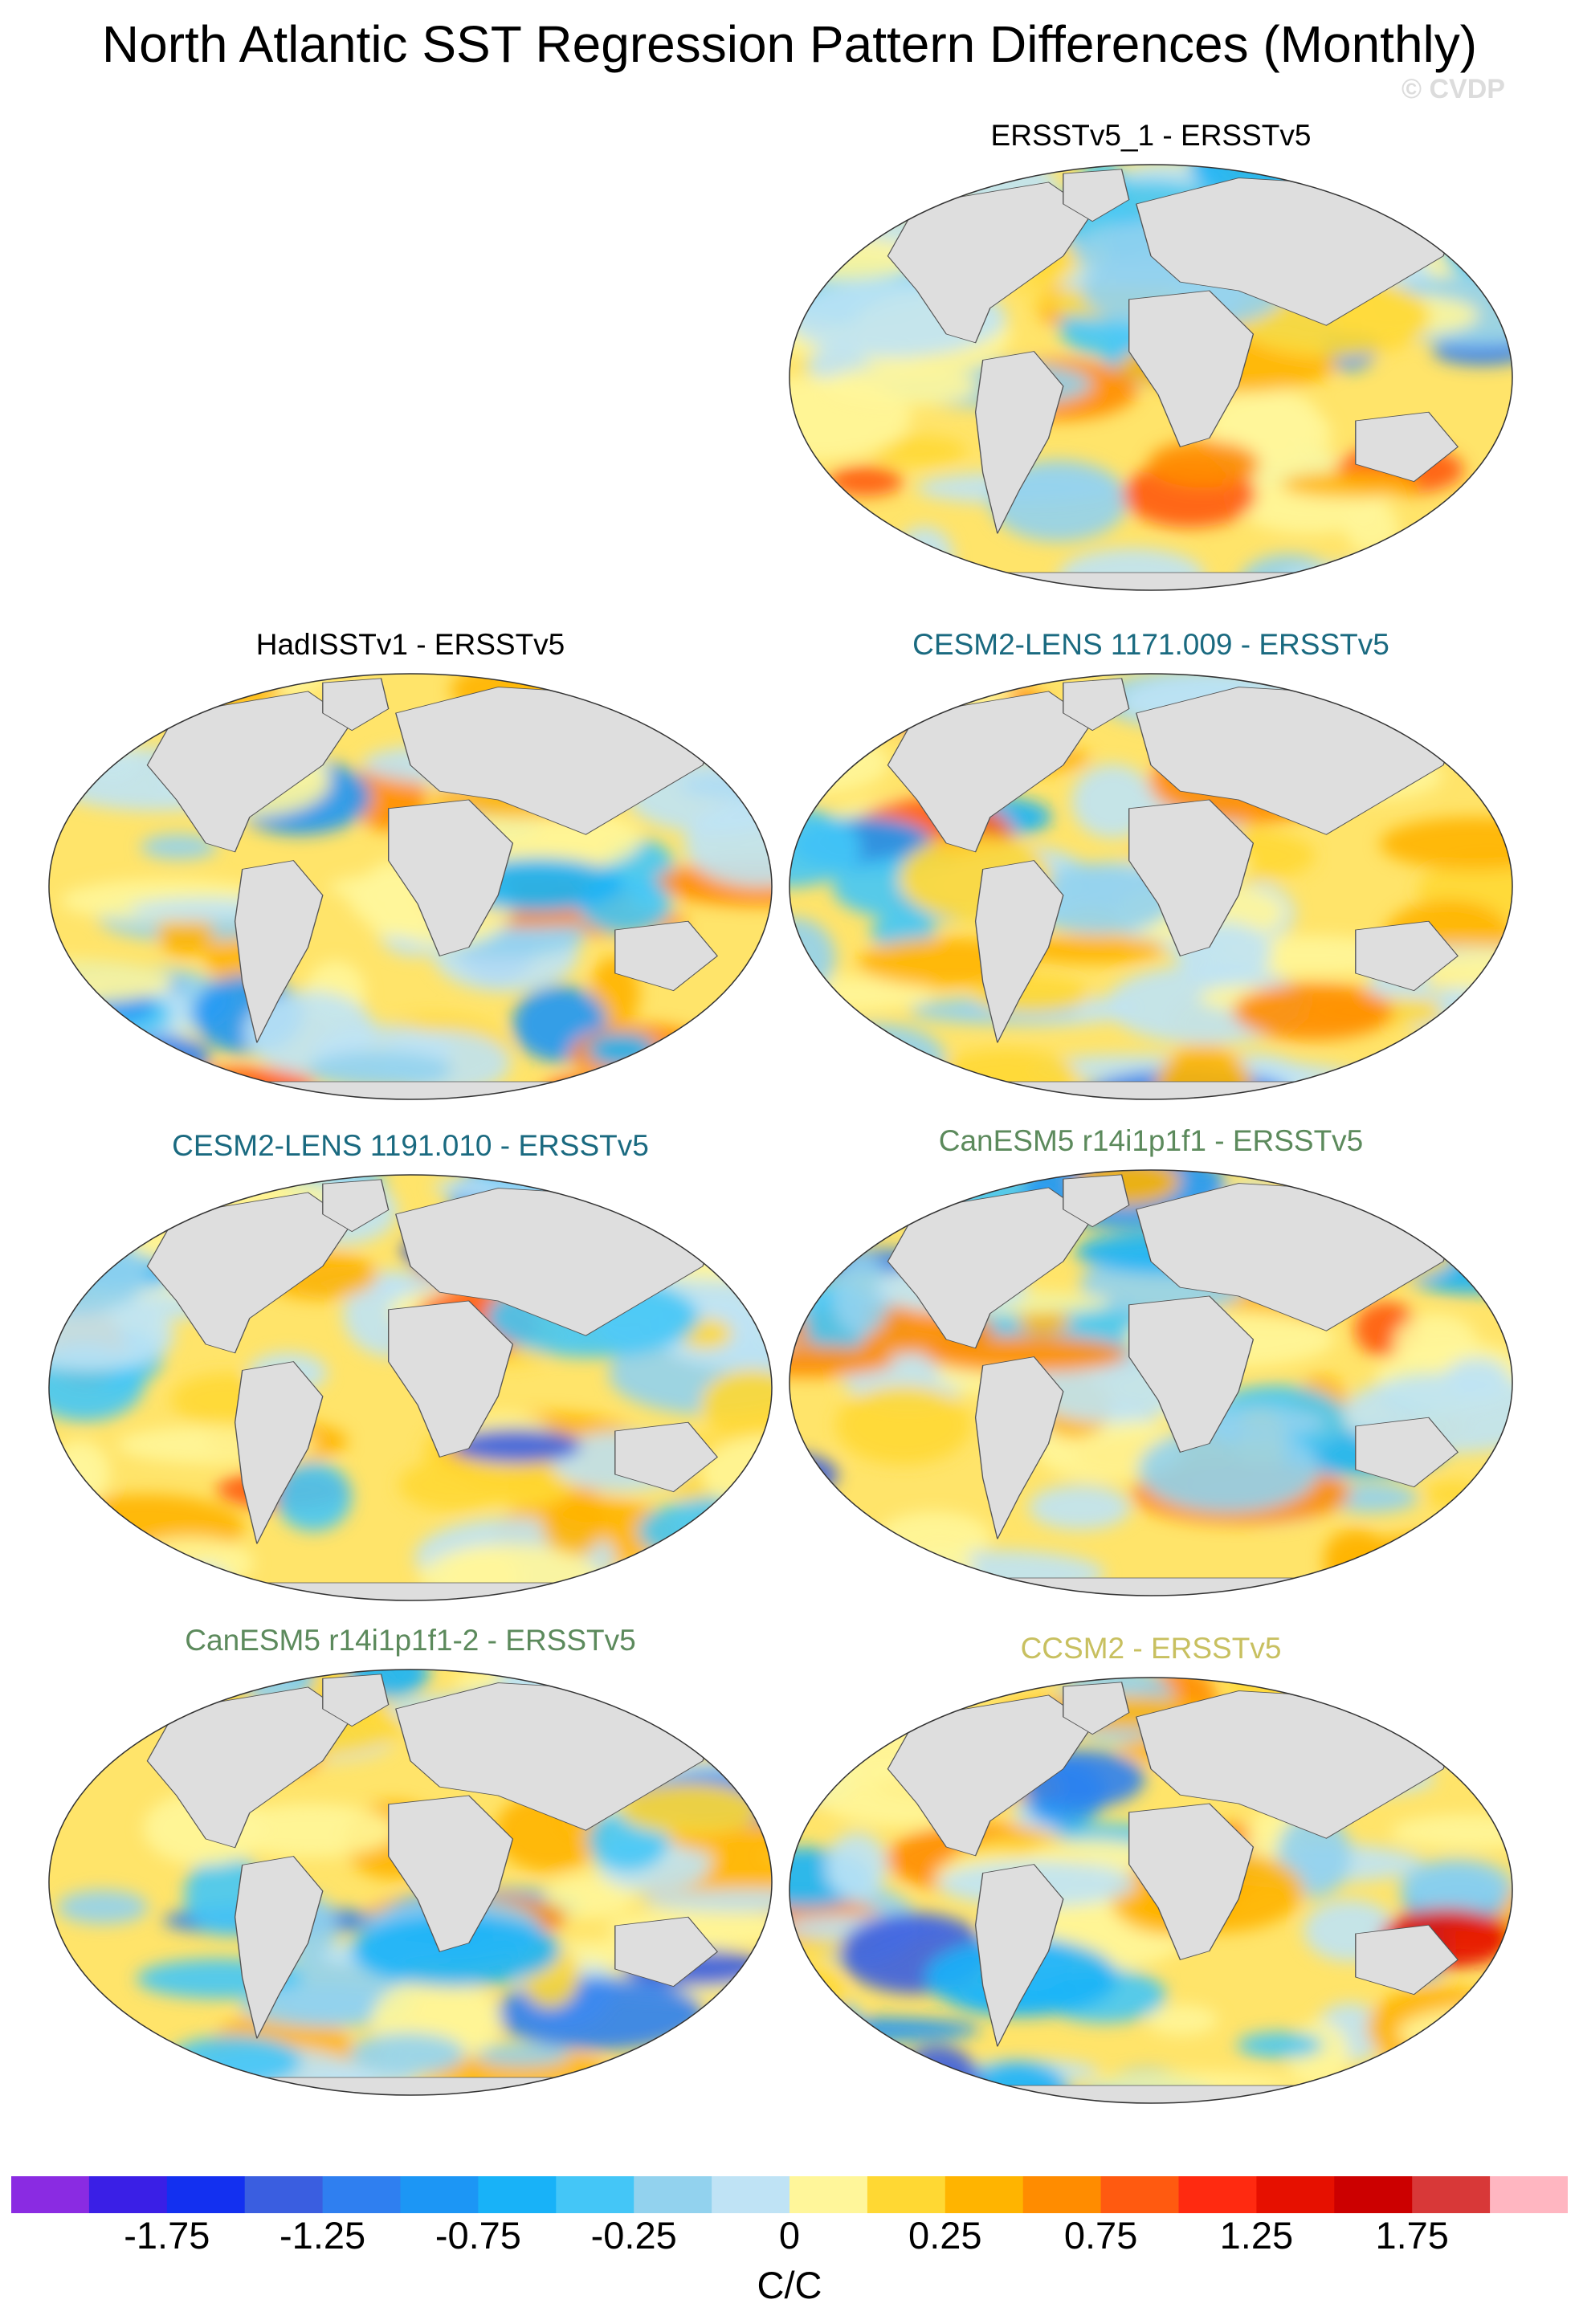 The height and width of the screenshot is (2324, 1579). Describe the element at coordinates (167, 2235) in the screenshot. I see `colorbar-tick-label: -1.75` at that location.